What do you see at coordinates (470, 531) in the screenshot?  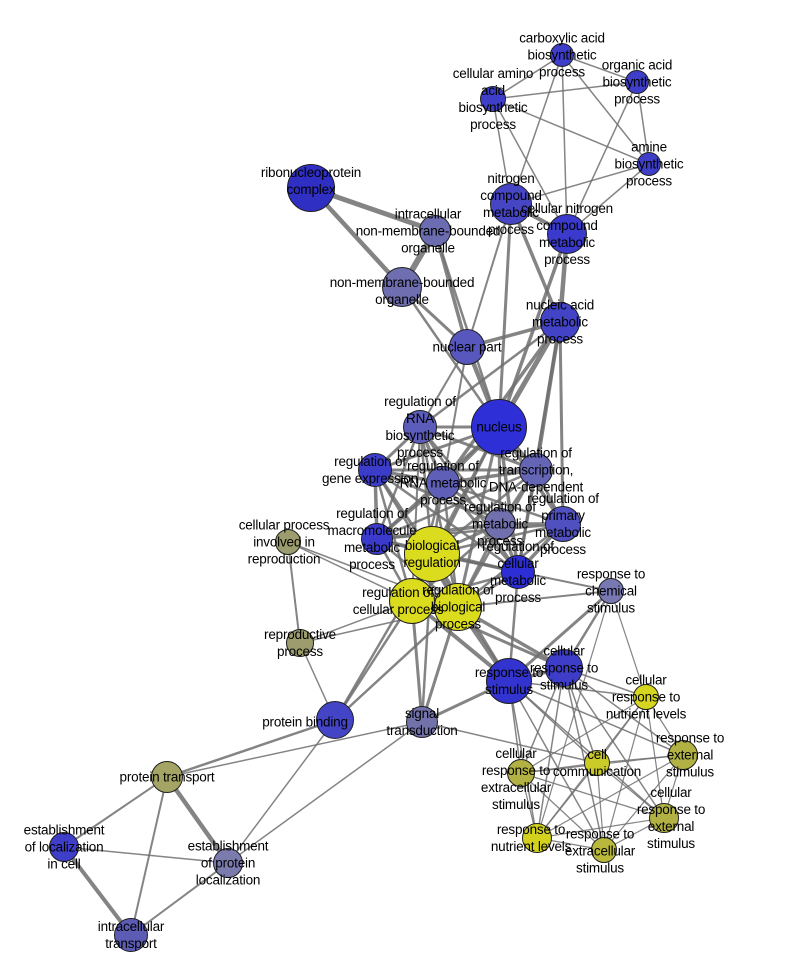 I see `edge-rpm-rmm` at bounding box center [470, 531].